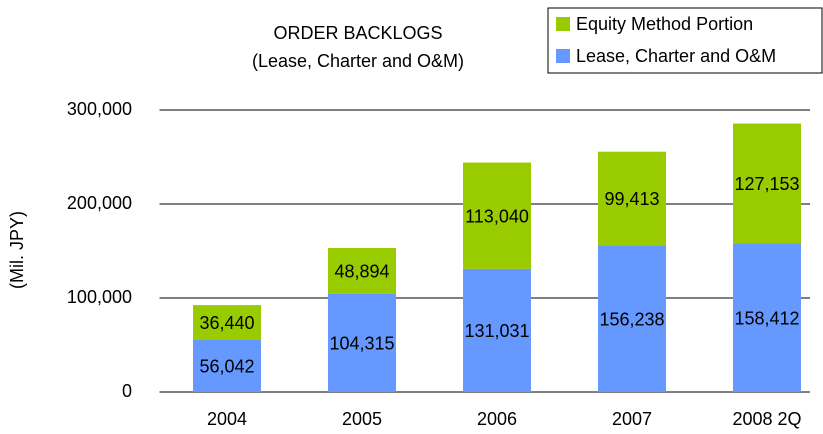 This screenshot has width=823, height=434. I want to click on x-tick-label: 2007, so click(632, 419).